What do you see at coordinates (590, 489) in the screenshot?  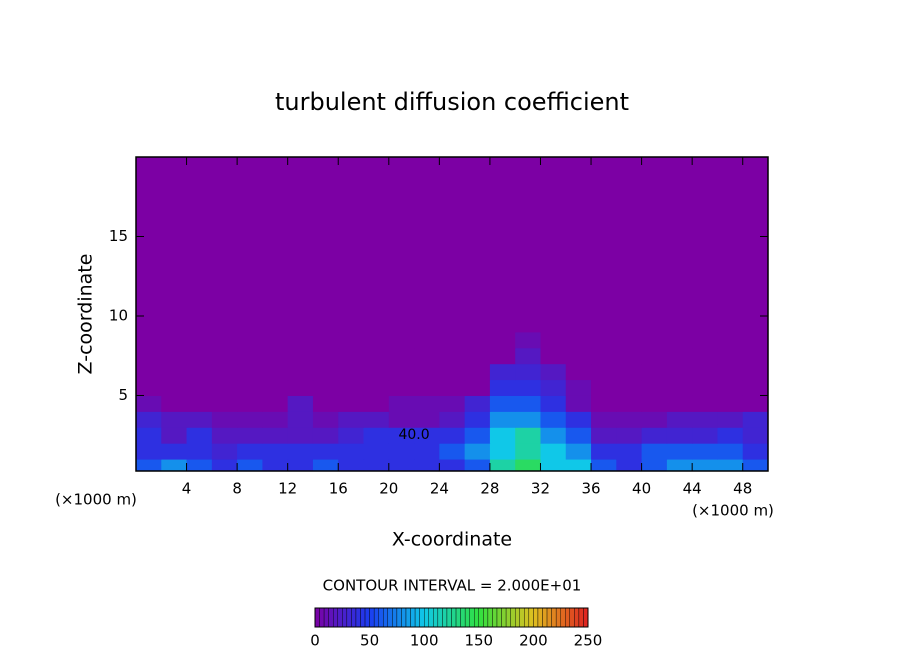 I see `x-tick-label: 36` at bounding box center [590, 489].